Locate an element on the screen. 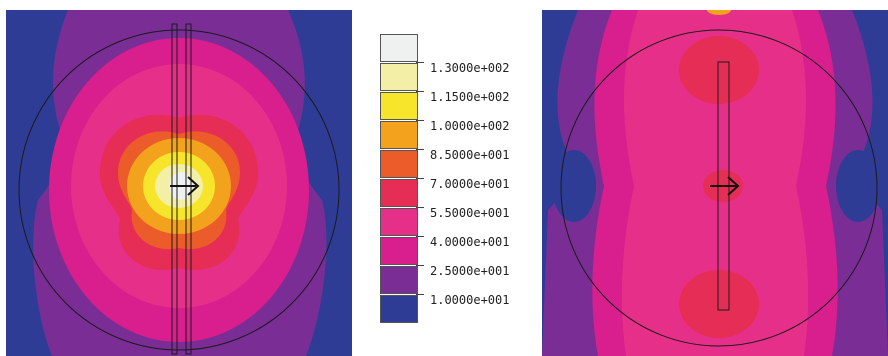 Image resolution: width=888 pixels, height=356 pixels. legend-label: 4.0000e+001 is located at coordinates (470, 242).